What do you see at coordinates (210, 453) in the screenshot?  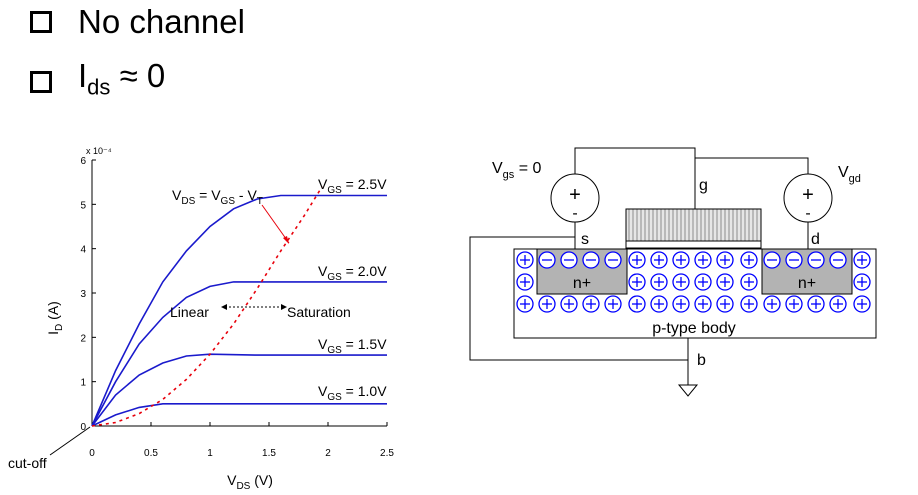 I see `x-tick-label: 1` at bounding box center [210, 453].